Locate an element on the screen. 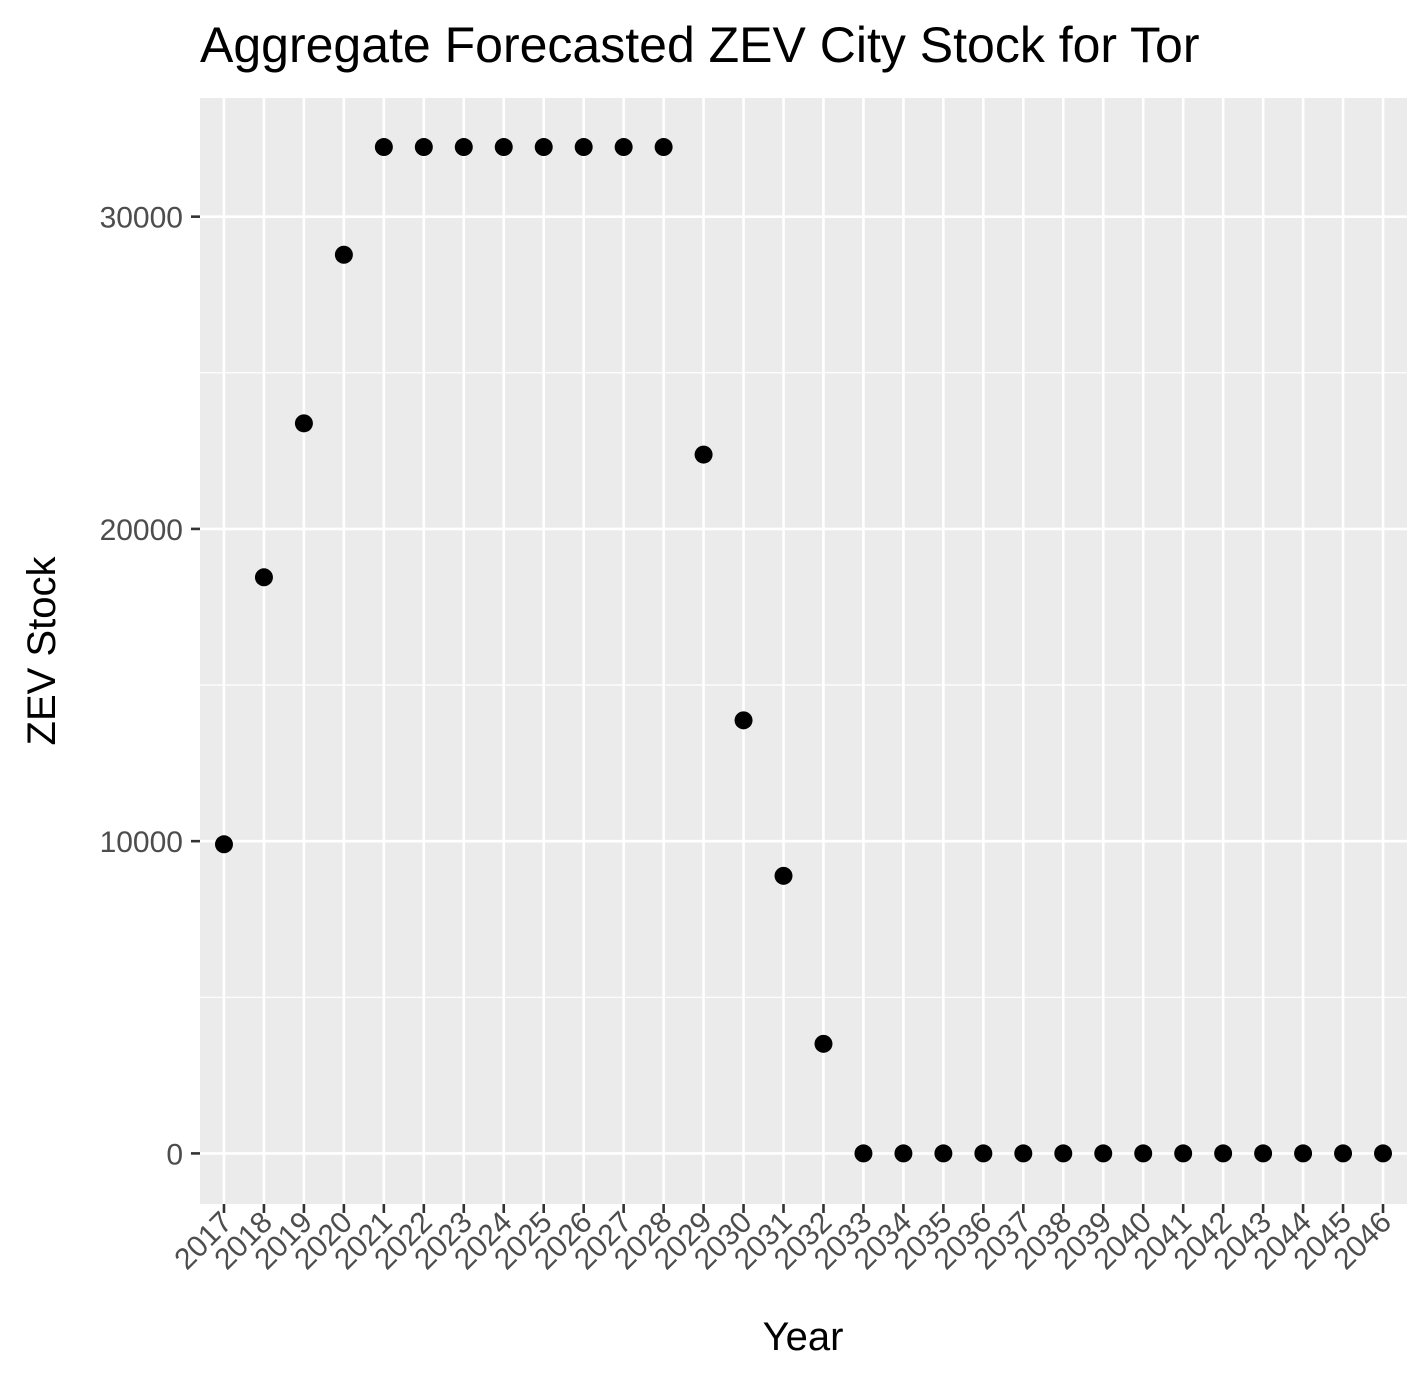 The image size is (1428, 1384). y-axis-title: ZEV Stock is located at coordinates (42, 651).